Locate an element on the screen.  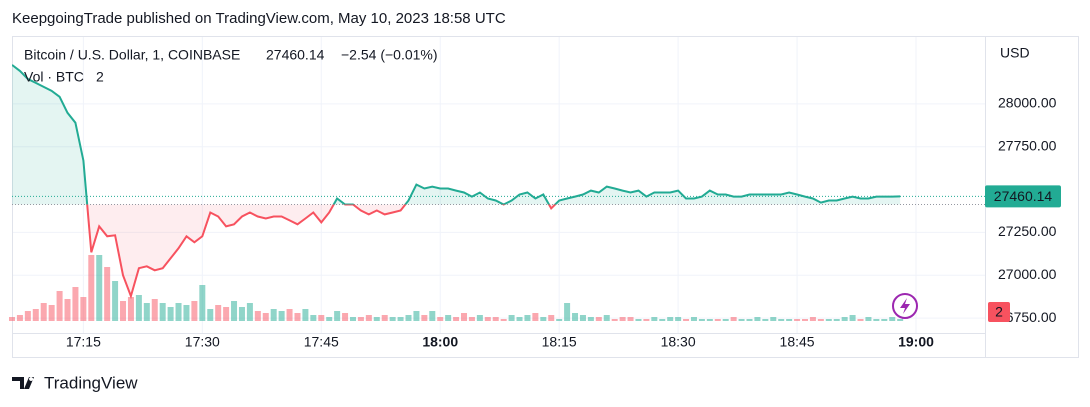
volume-legend-value: 2 is located at coordinates (100, 77).